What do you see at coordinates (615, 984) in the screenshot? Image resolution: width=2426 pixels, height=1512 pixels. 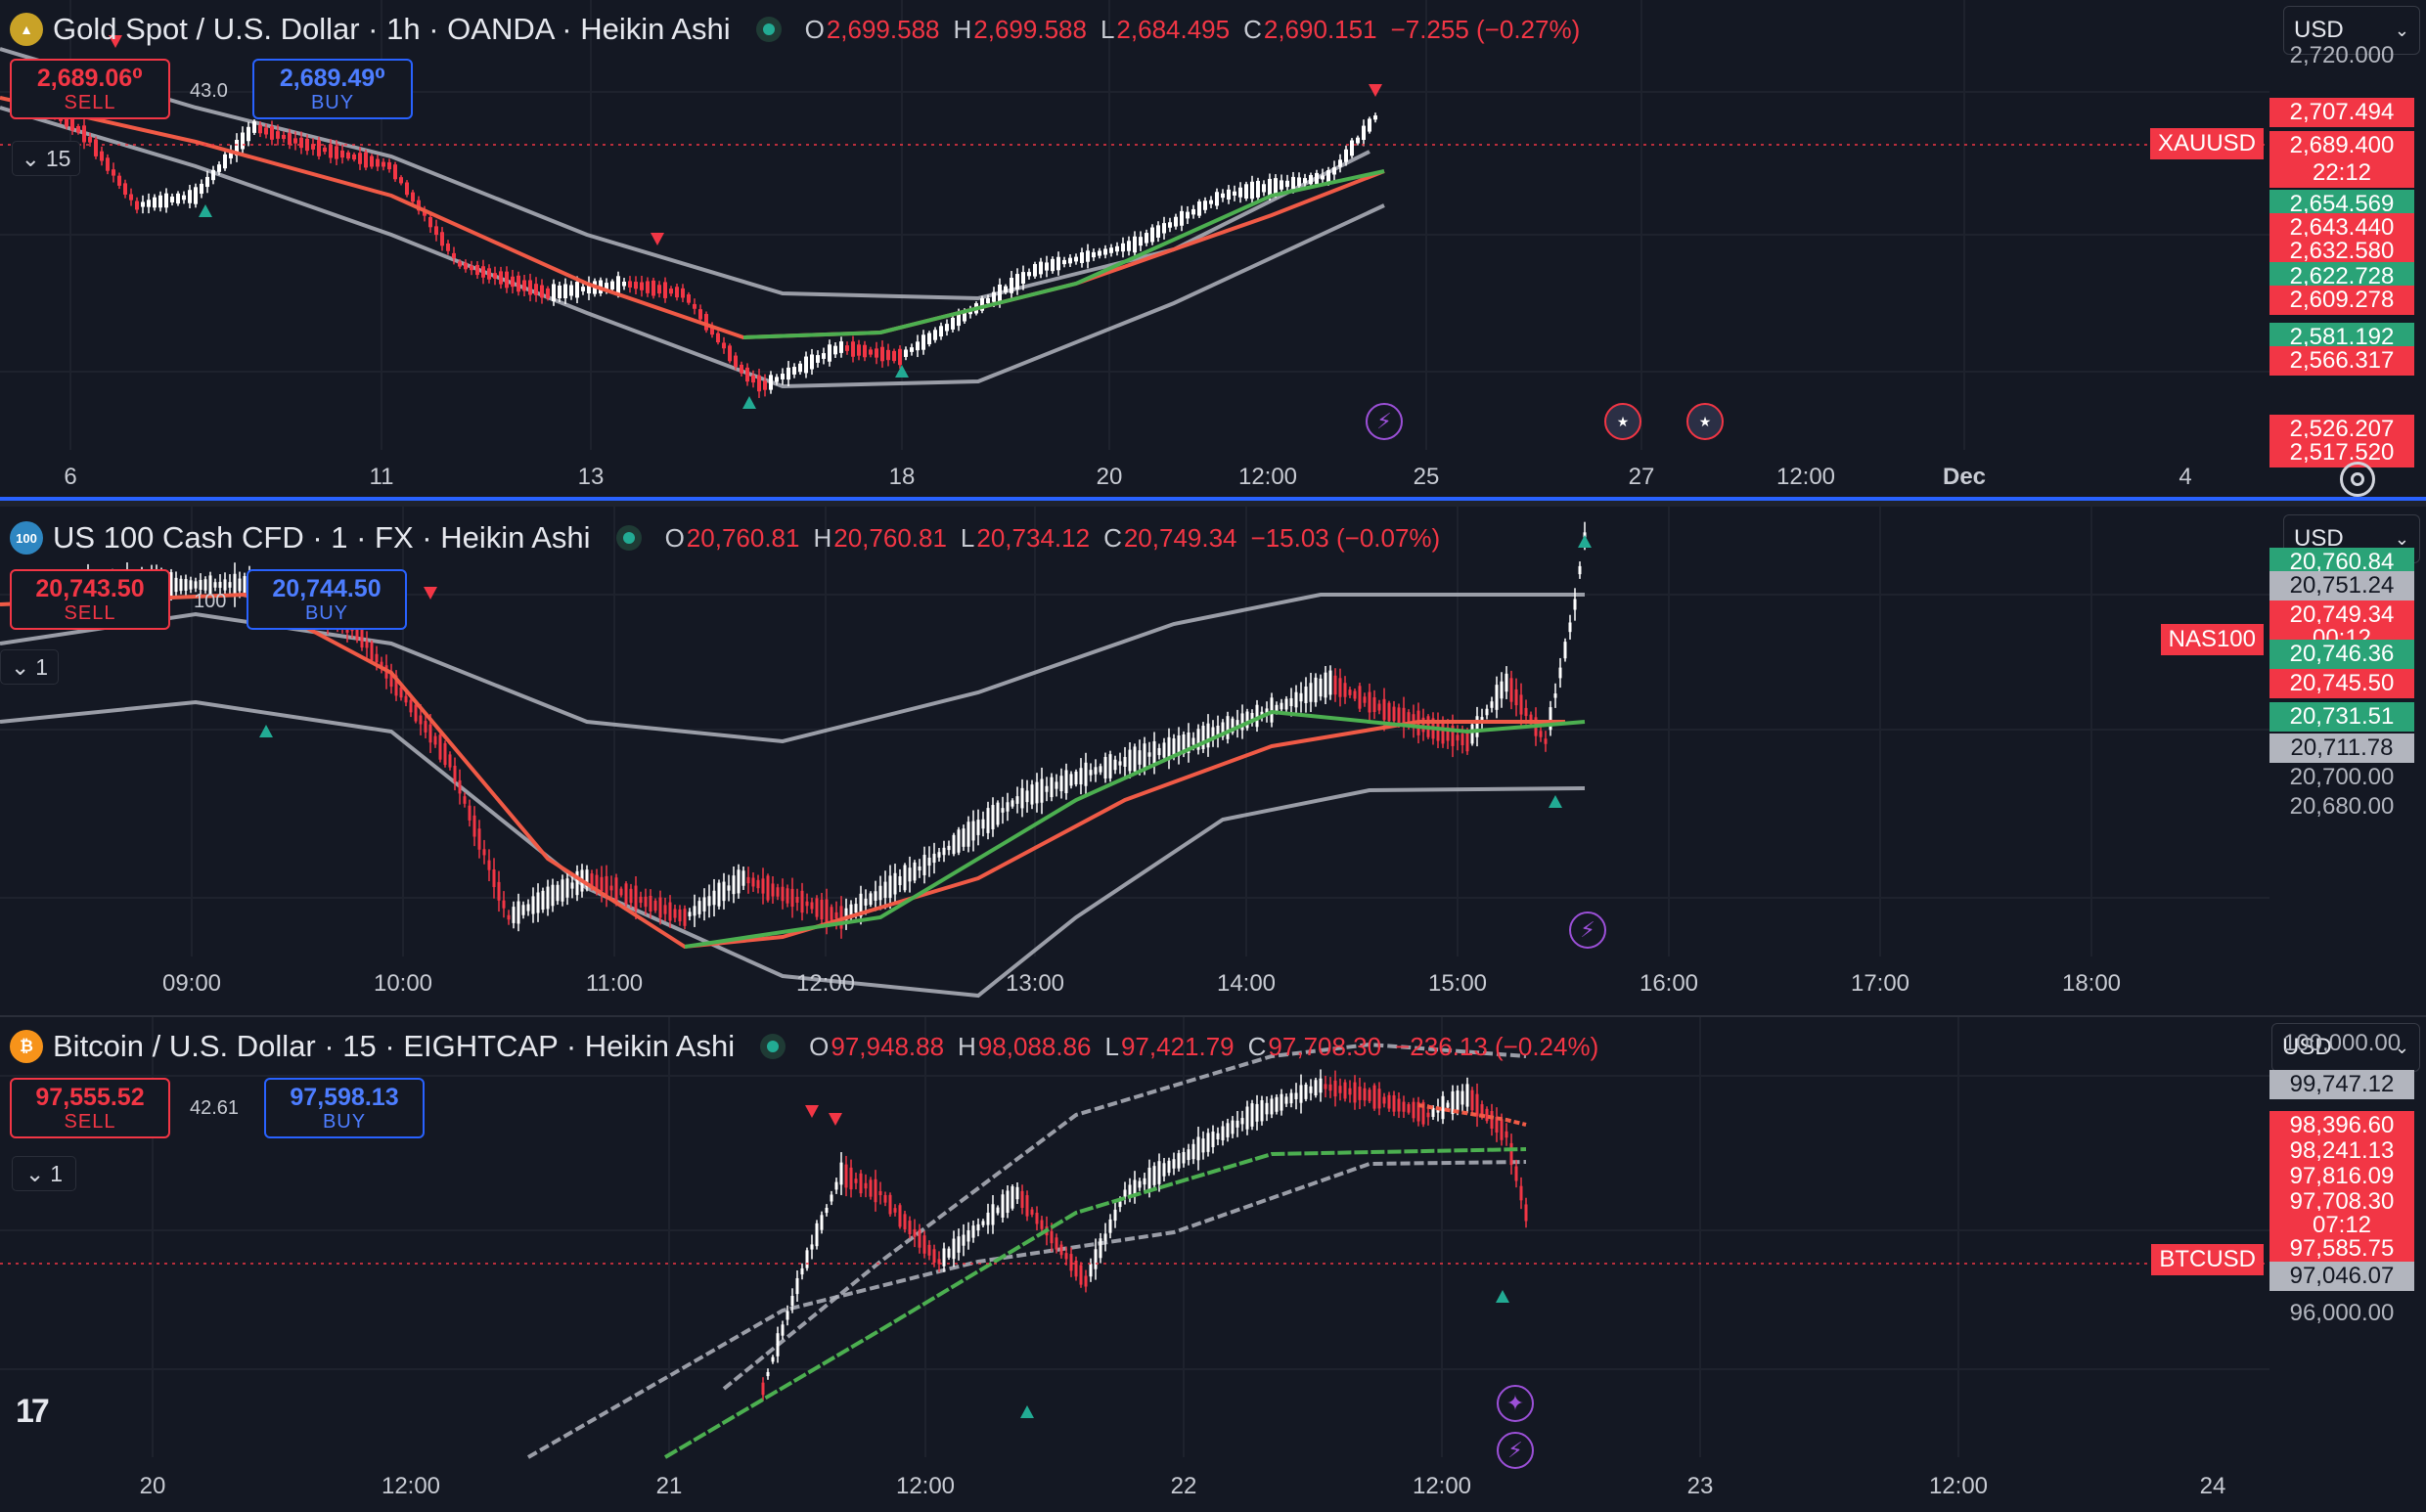 I see `time-label: 11:00` at bounding box center [615, 984].